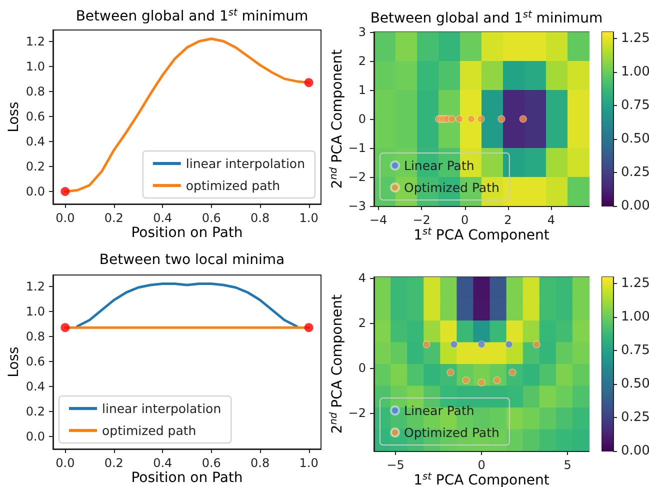  What do you see at coordinates (395, 465) in the screenshot?
I see `x-tick-label: −5` at bounding box center [395, 465].